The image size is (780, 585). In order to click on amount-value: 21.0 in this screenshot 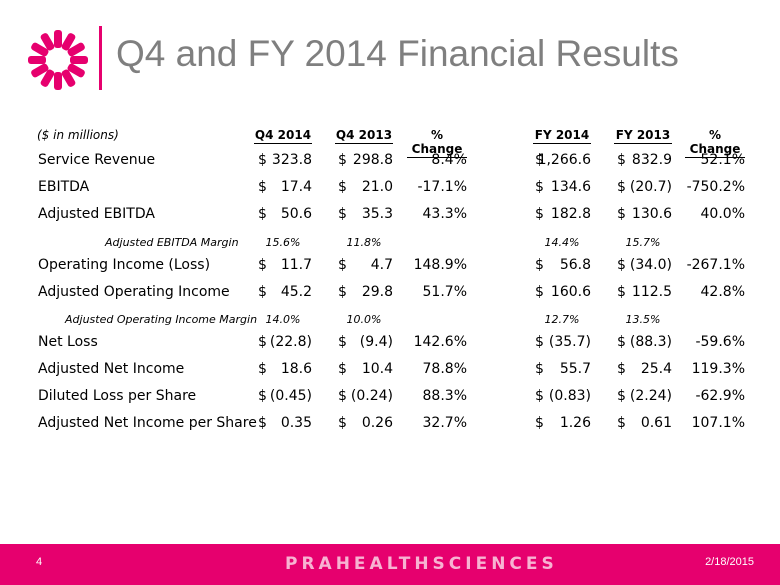, I will do `click(377, 187)`.